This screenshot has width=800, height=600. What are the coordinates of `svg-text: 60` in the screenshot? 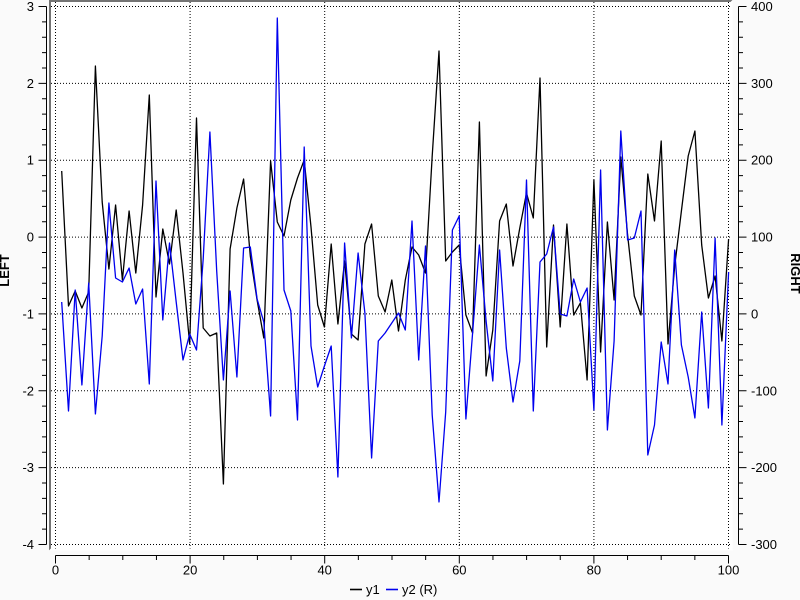 It's located at (459, 570).